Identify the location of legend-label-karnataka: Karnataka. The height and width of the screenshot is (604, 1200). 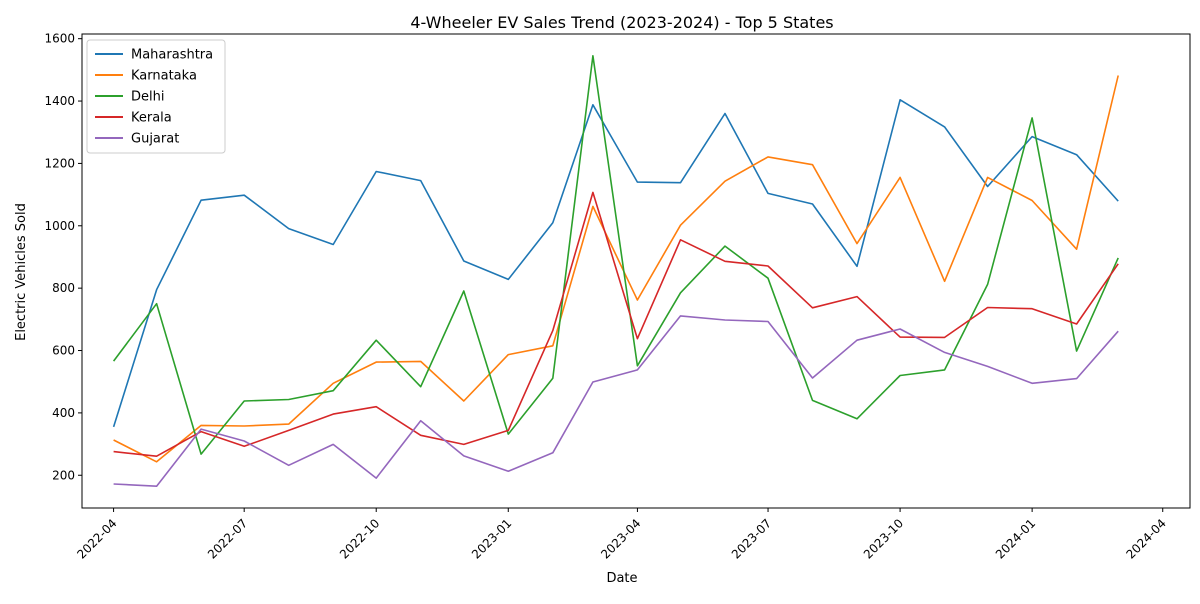
(164, 76).